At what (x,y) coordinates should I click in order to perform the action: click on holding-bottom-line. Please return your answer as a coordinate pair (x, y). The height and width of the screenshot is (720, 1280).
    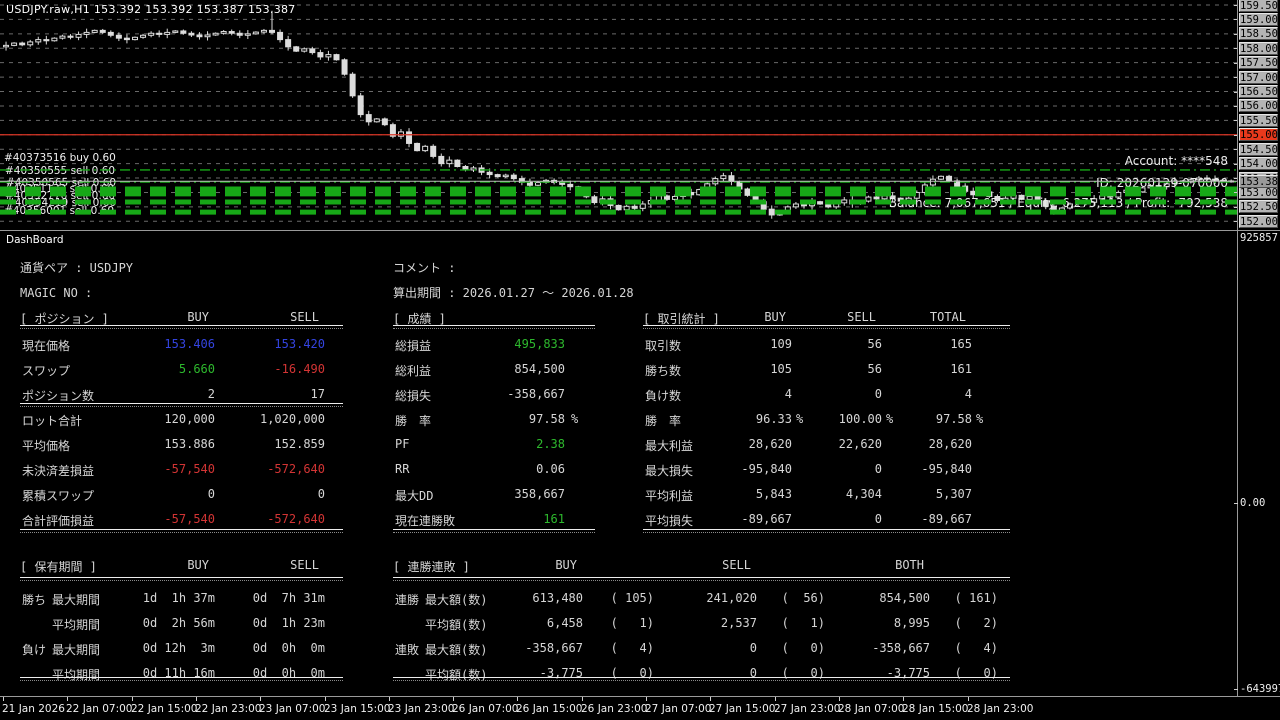
    Looking at the image, I should click on (181, 679).